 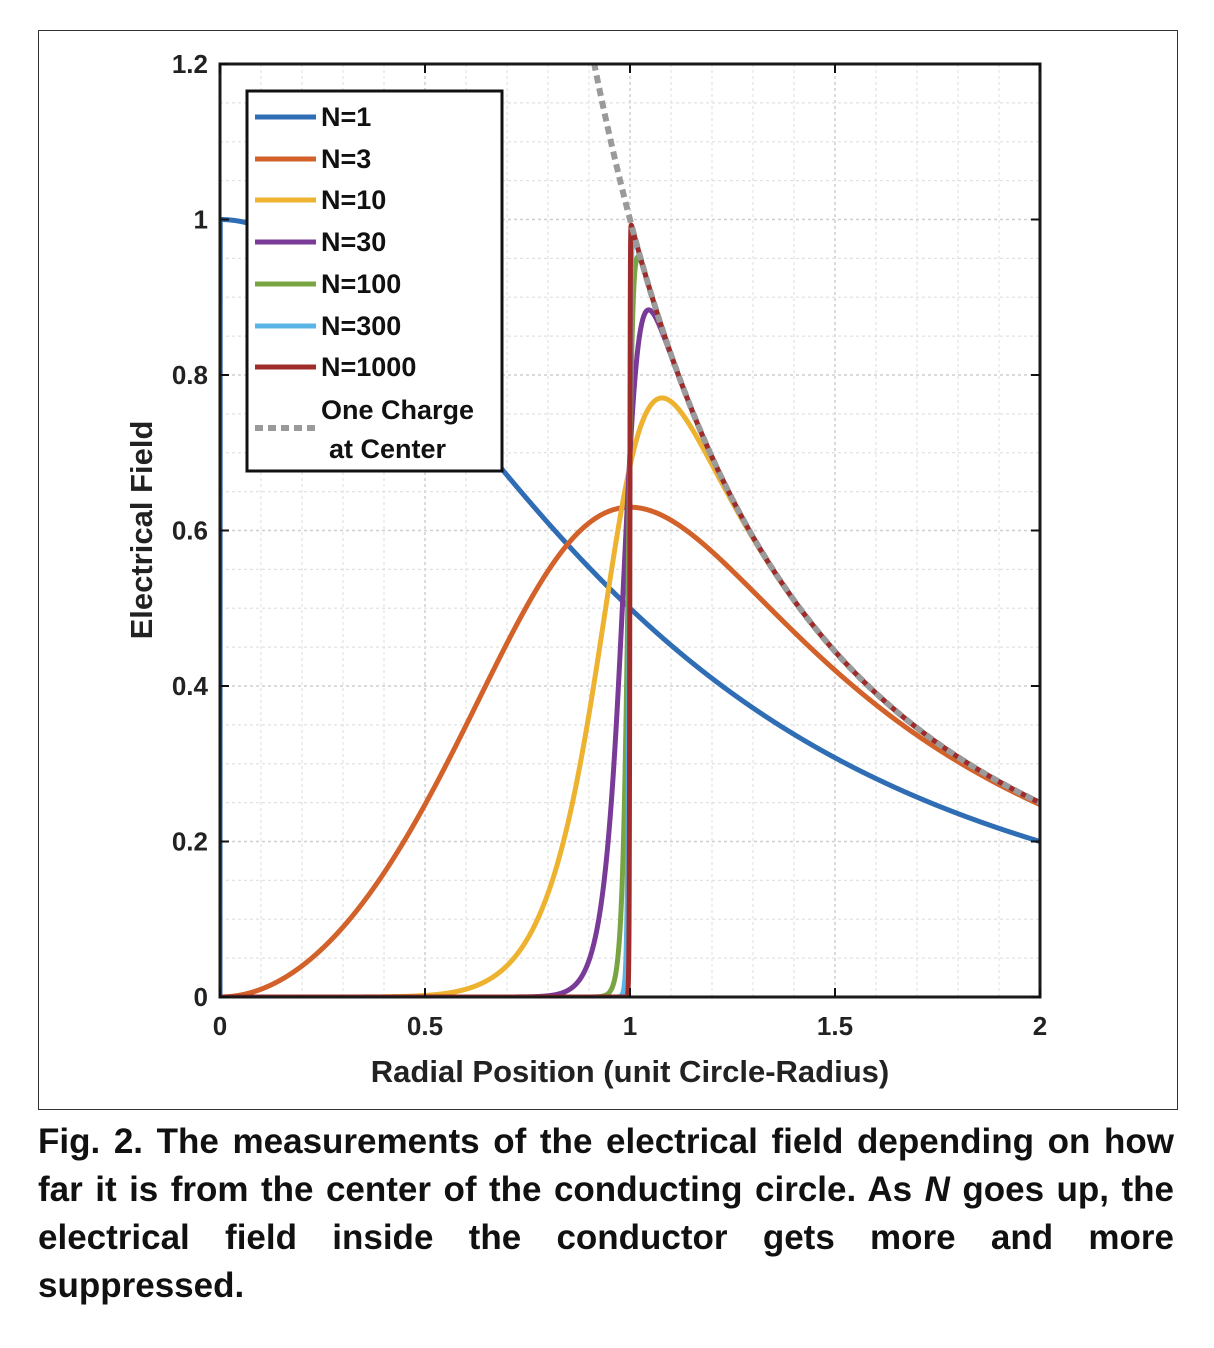 I want to click on legend-label-n-100: N=100, so click(x=361, y=284).